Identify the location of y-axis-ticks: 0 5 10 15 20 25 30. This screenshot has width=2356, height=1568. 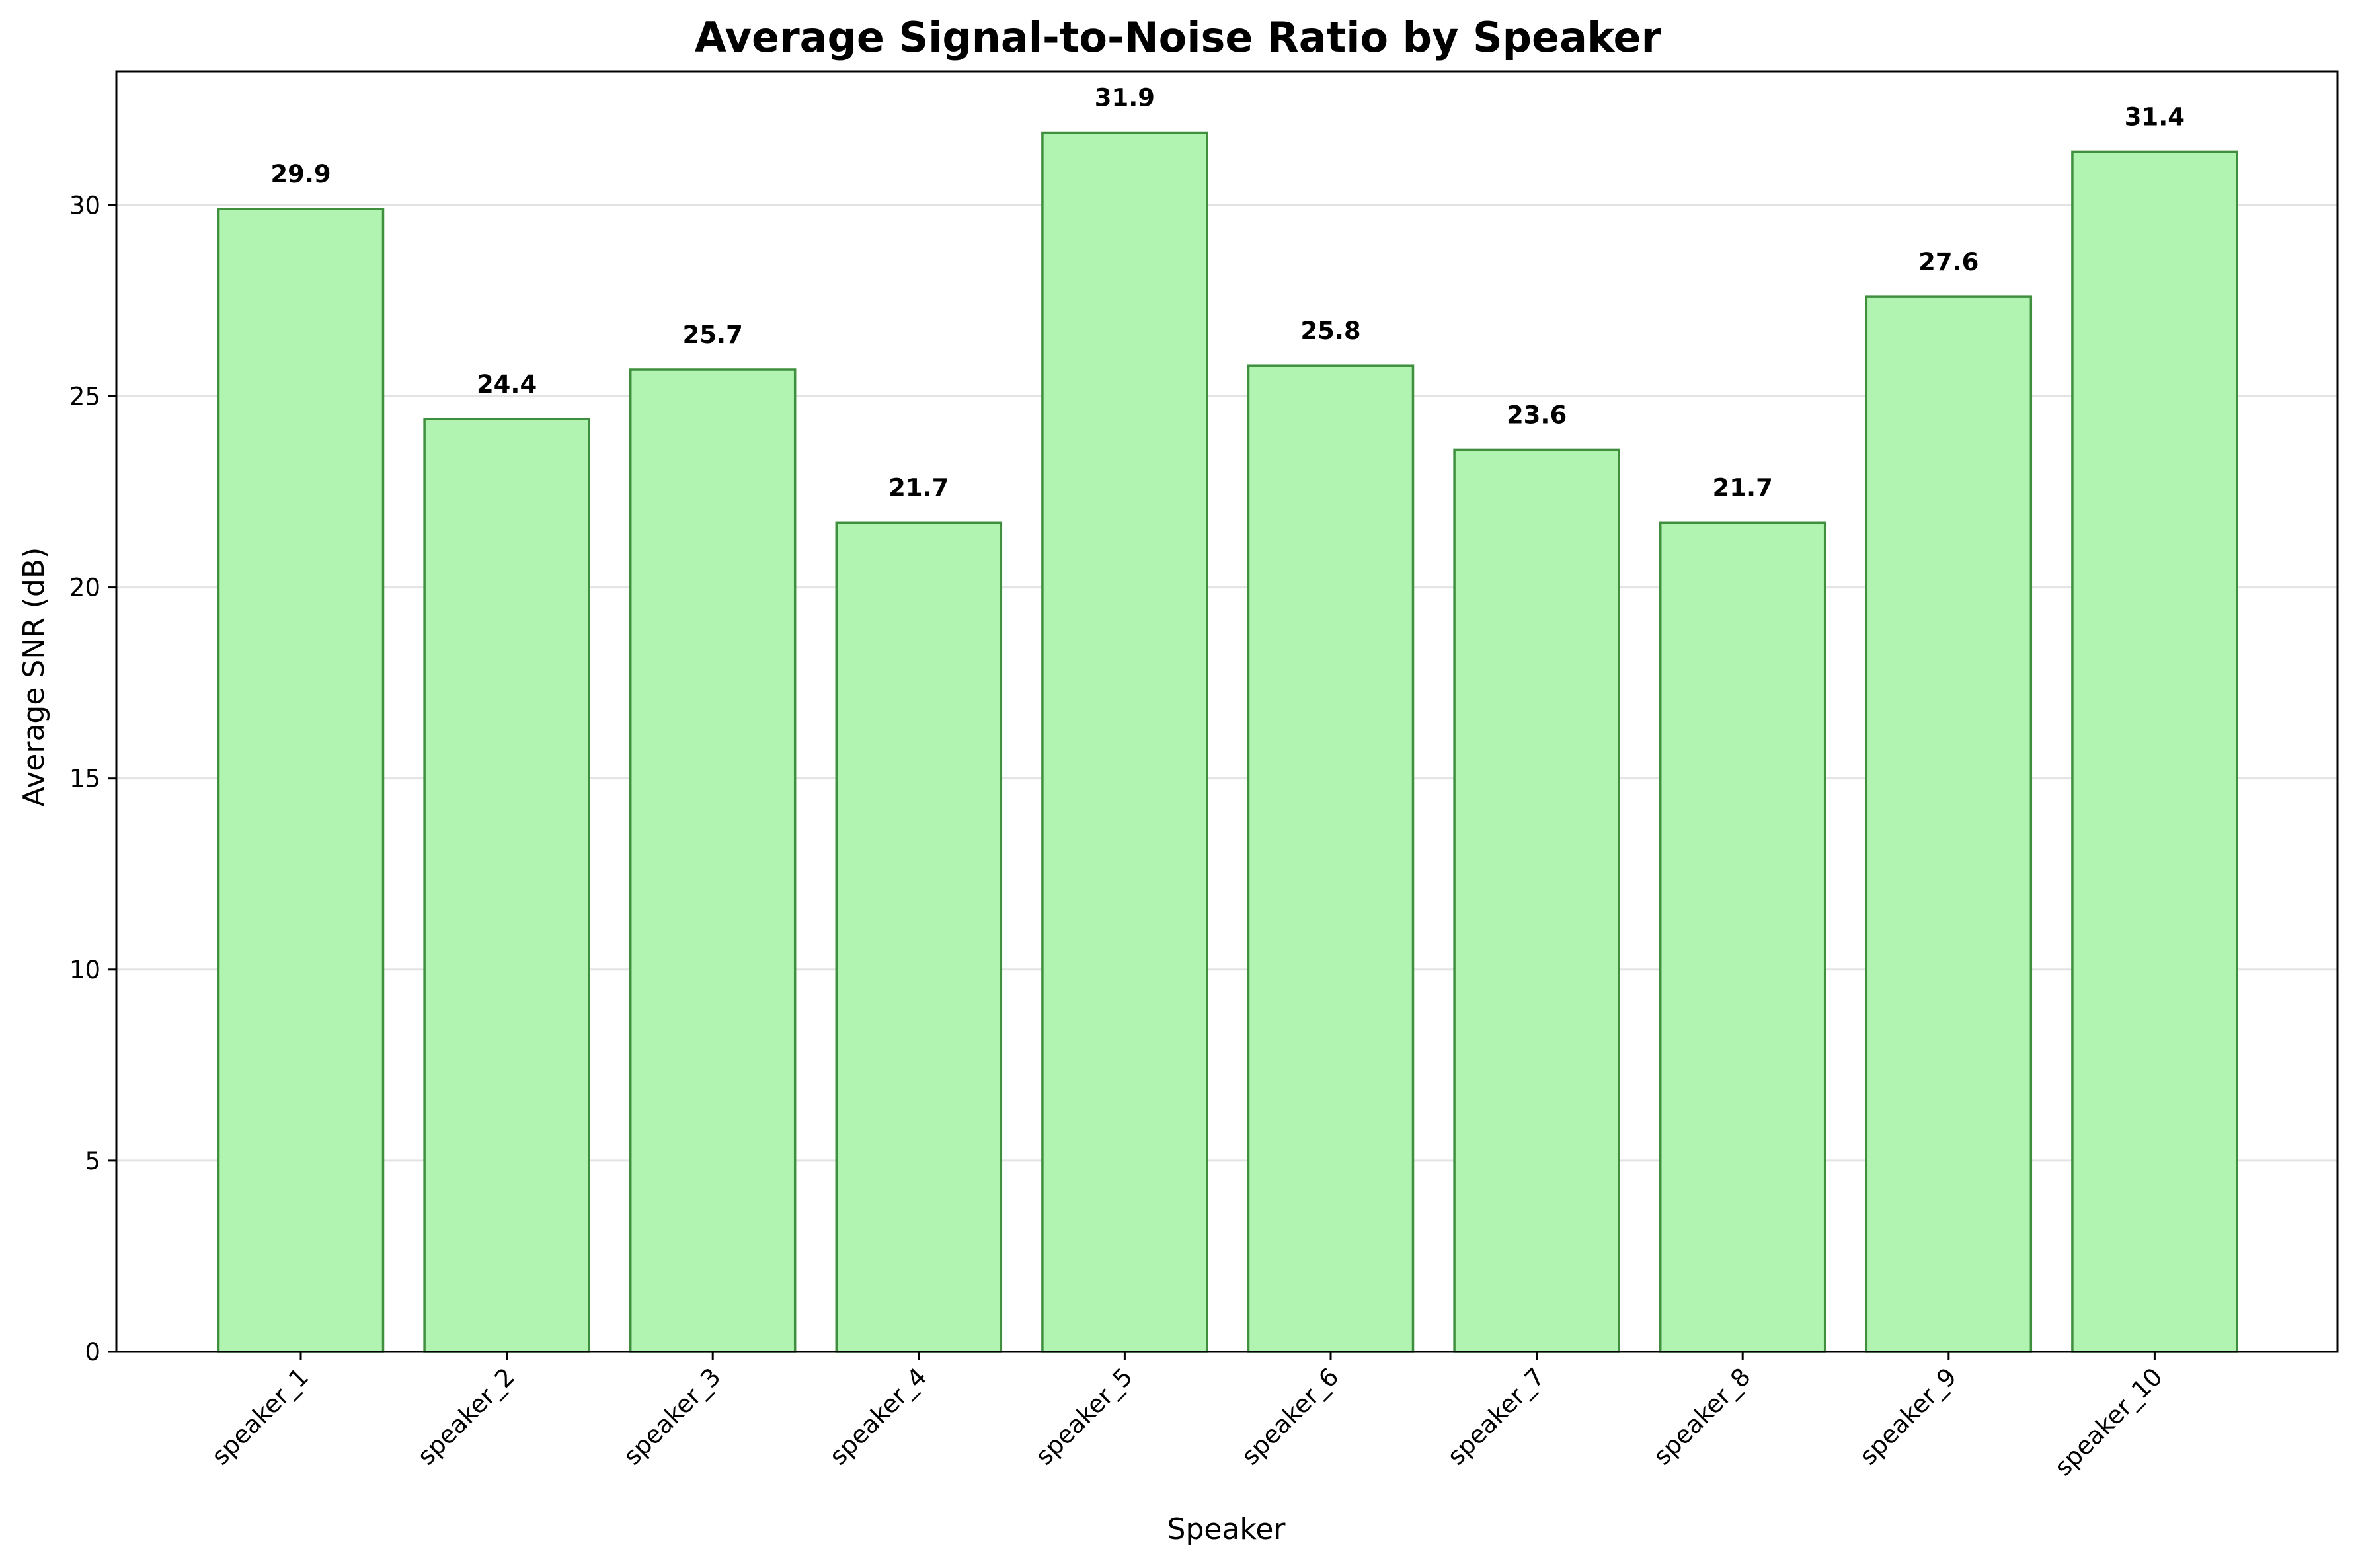
(92, 778).